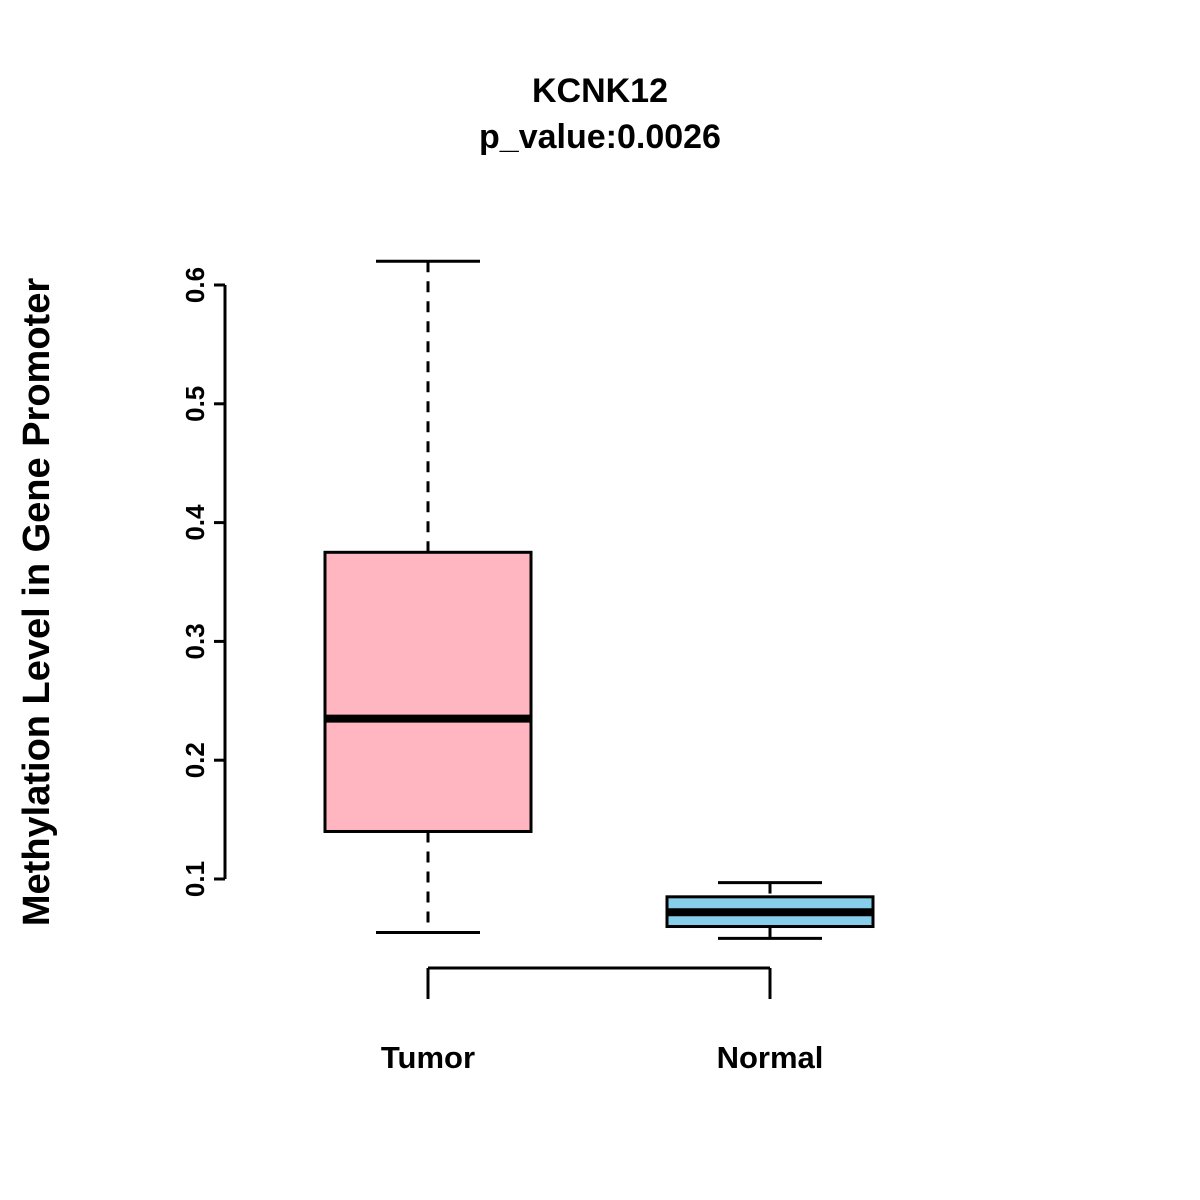 The image size is (1200, 1200). Describe the element at coordinates (195, 760) in the screenshot. I see `y-tick-label: 0.2` at that location.